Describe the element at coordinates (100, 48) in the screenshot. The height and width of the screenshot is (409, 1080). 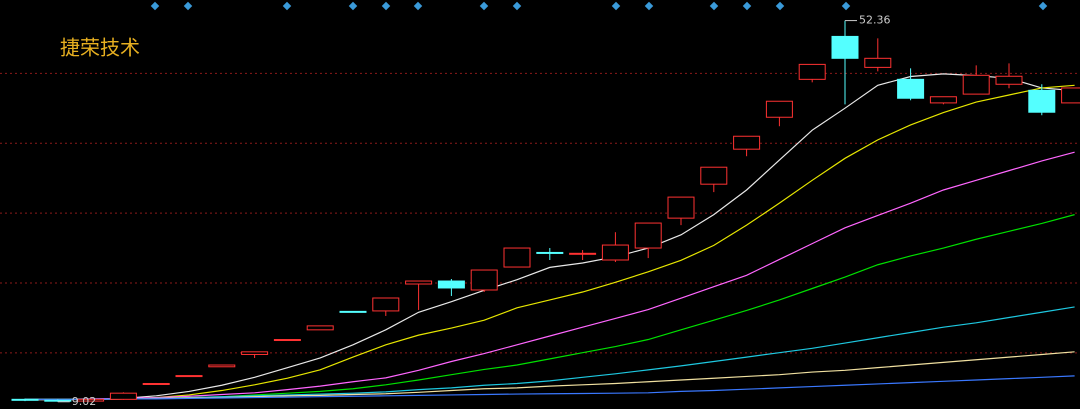
I see `chart-title: 捷荣技术` at that location.